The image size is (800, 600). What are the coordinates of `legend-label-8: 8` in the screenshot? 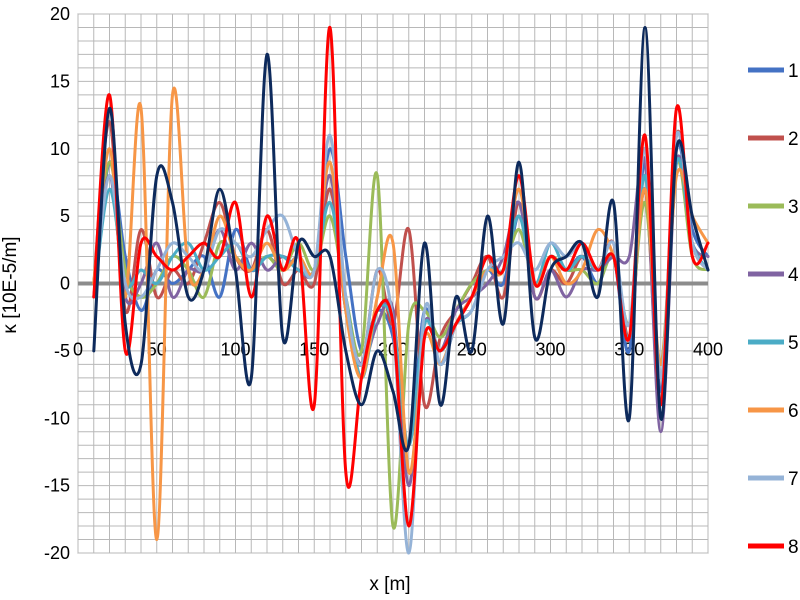 It's located at (793, 547).